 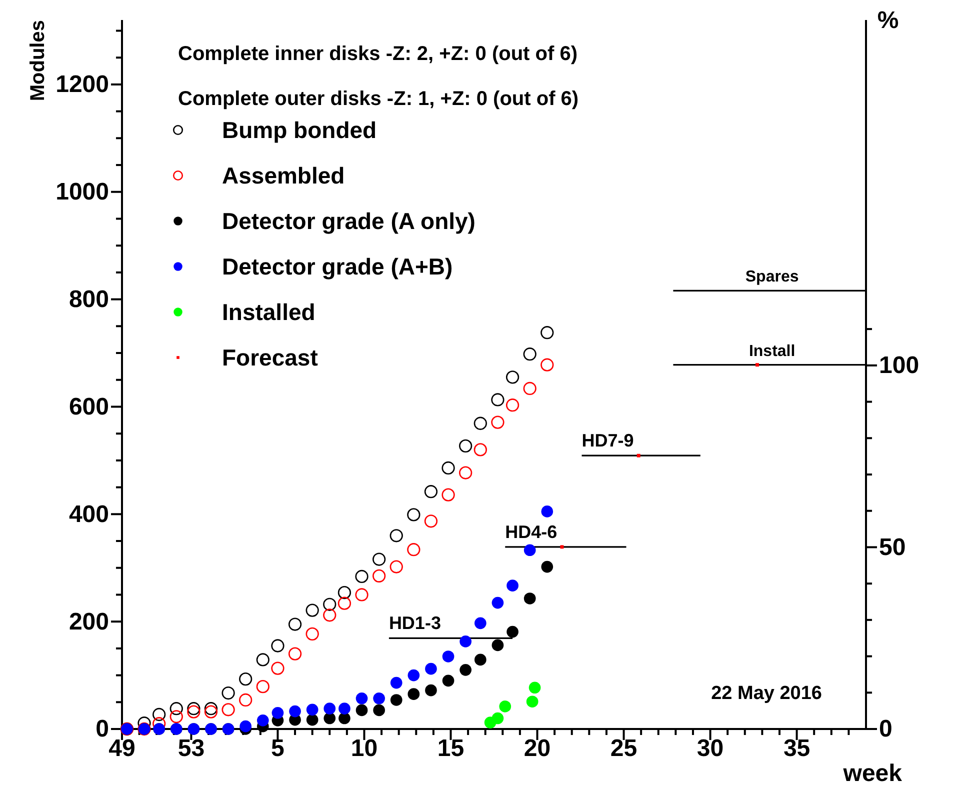 I want to click on y-tick-label: 400, so click(x=88, y=514).